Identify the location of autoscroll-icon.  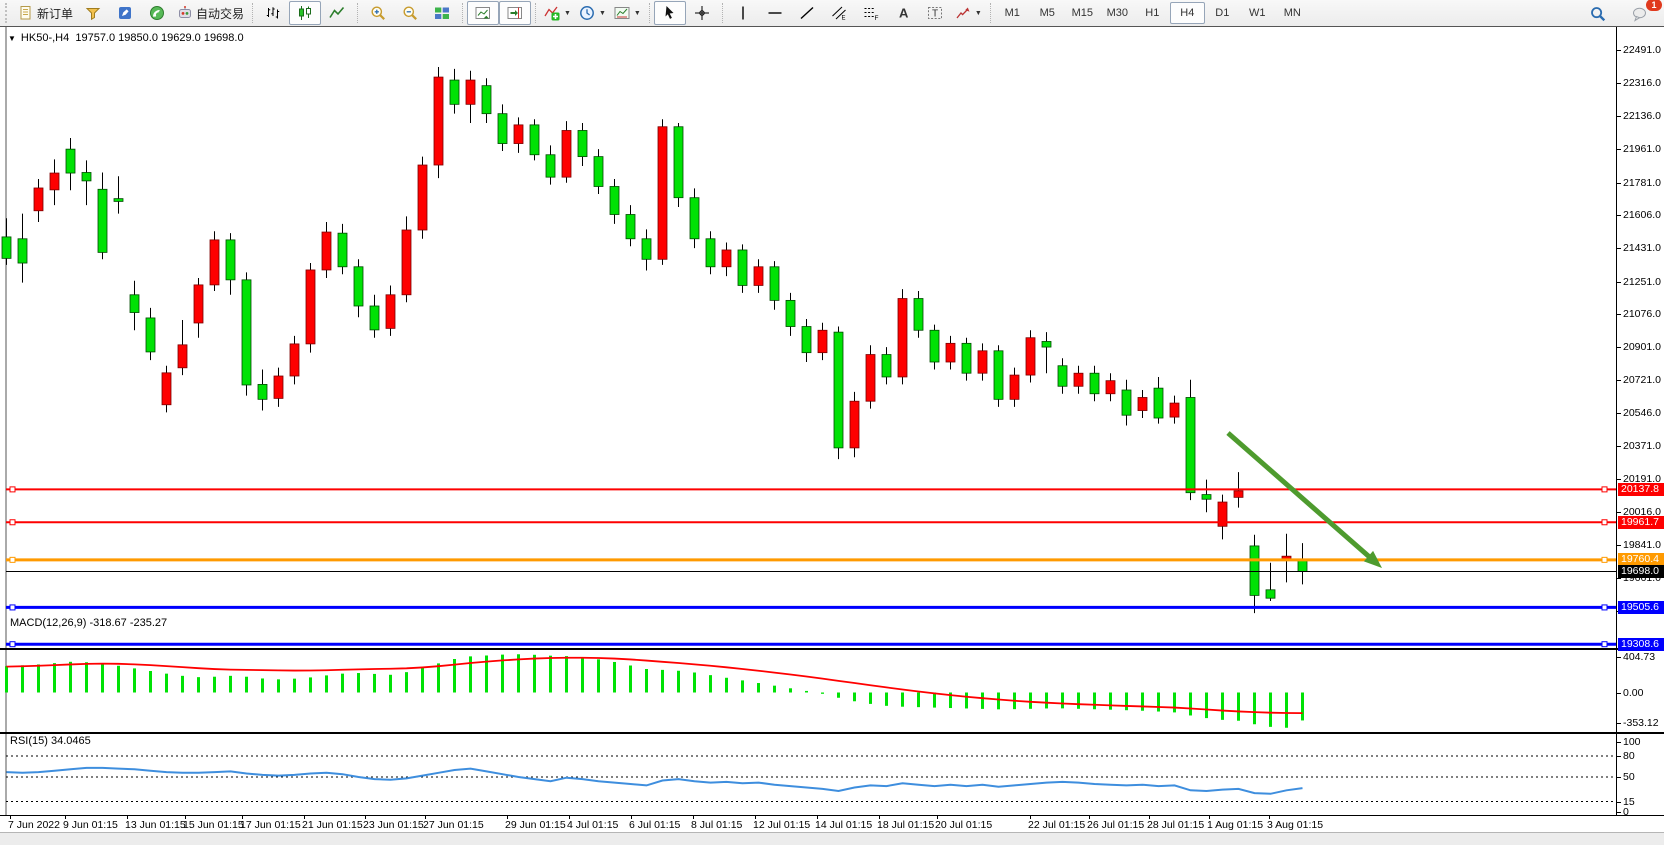
(483, 13).